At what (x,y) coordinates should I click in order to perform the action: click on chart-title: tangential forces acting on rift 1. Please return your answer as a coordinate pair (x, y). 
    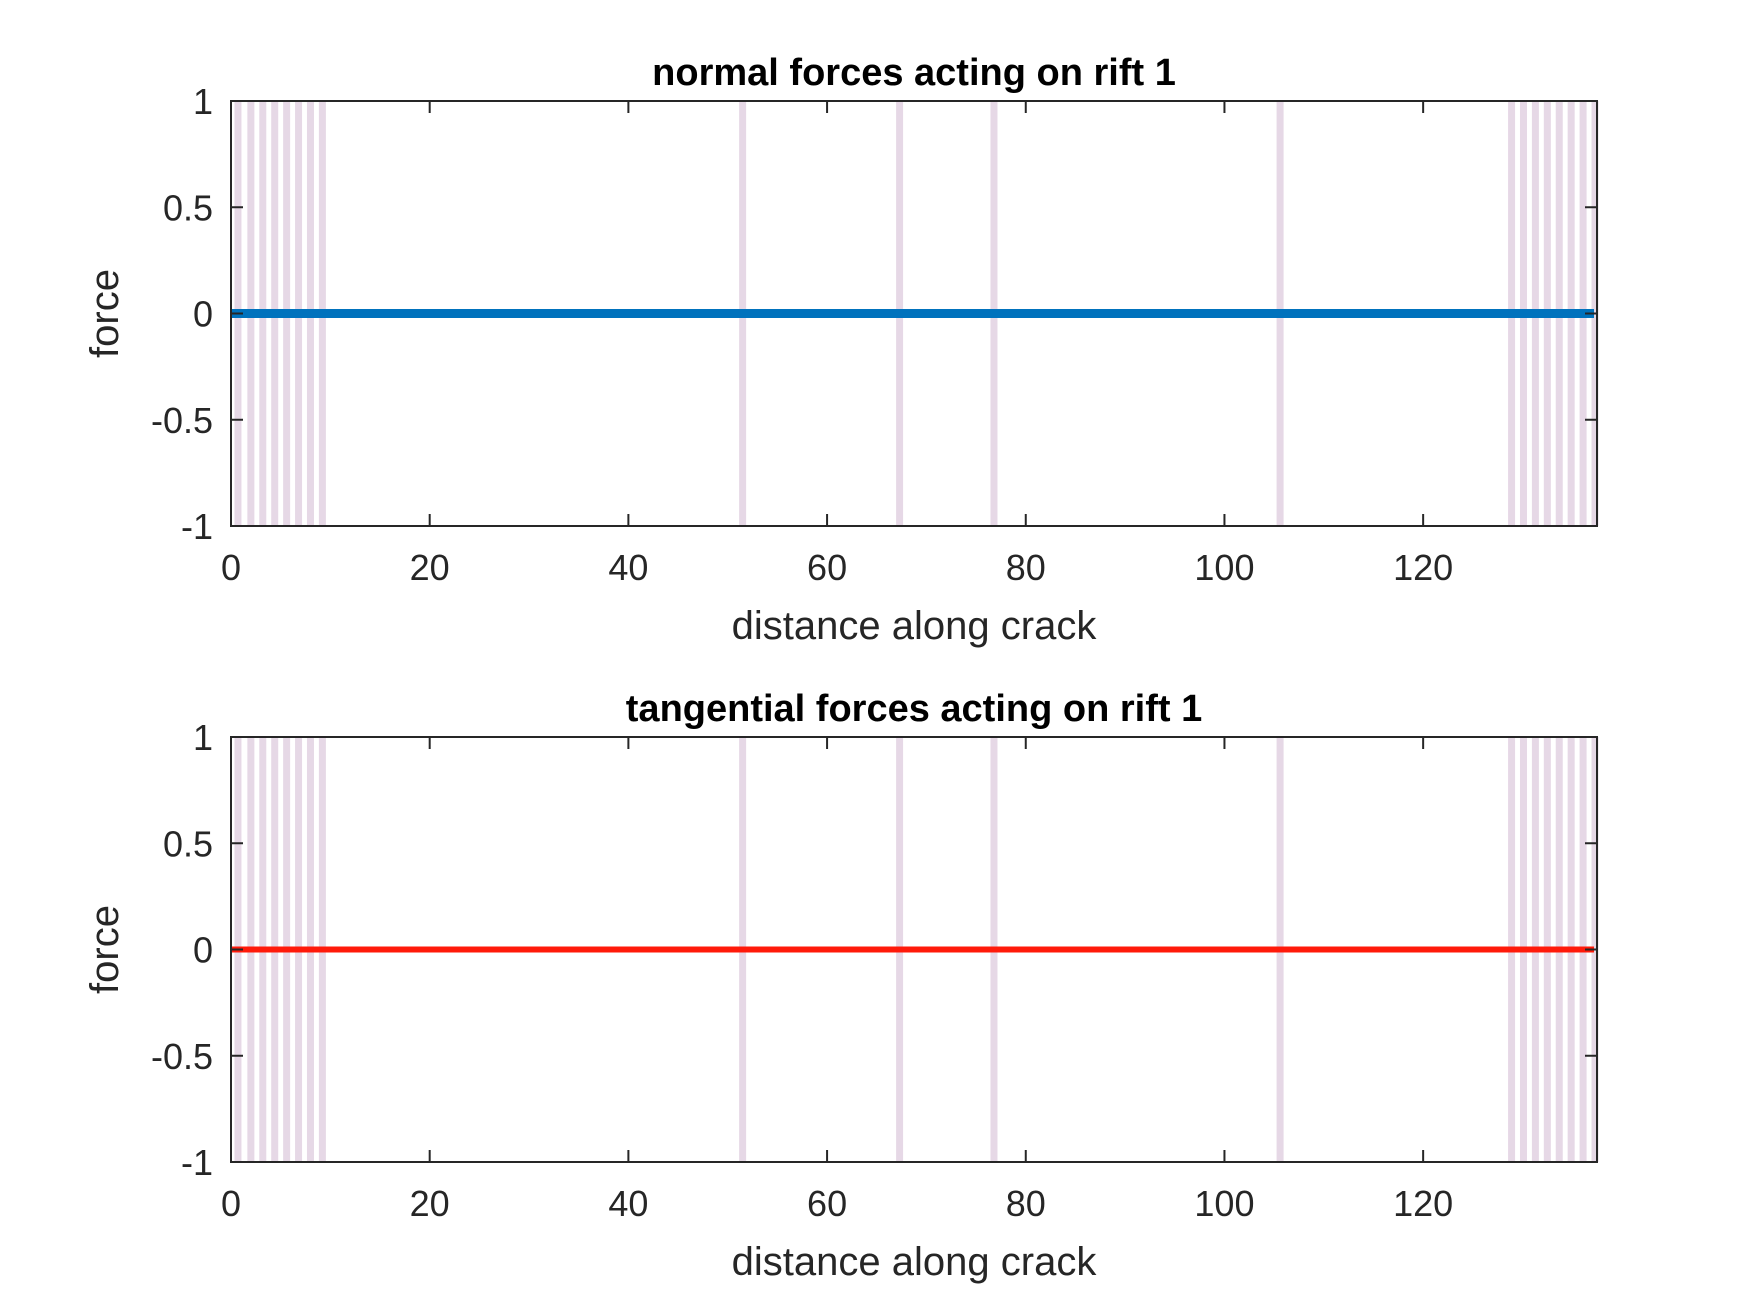
    Looking at the image, I should click on (914, 709).